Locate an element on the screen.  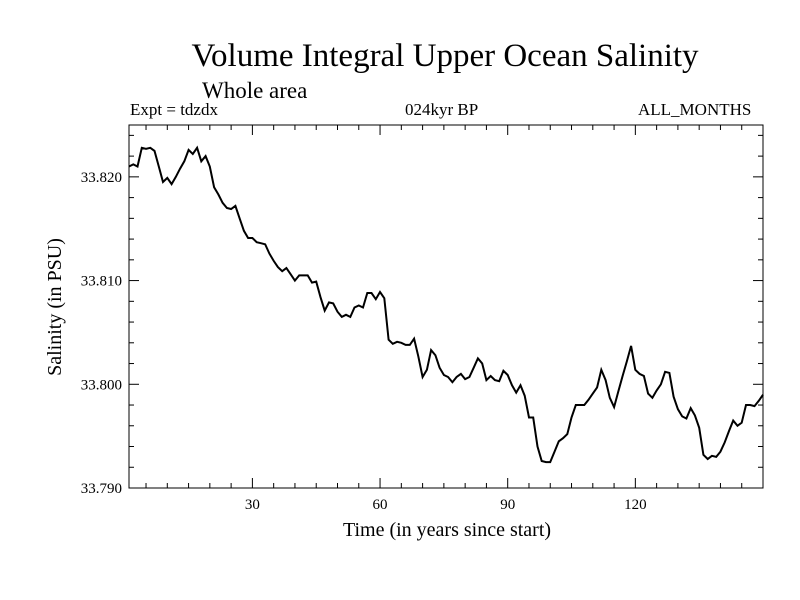
x-tick-label: 90 is located at coordinates (507, 505).